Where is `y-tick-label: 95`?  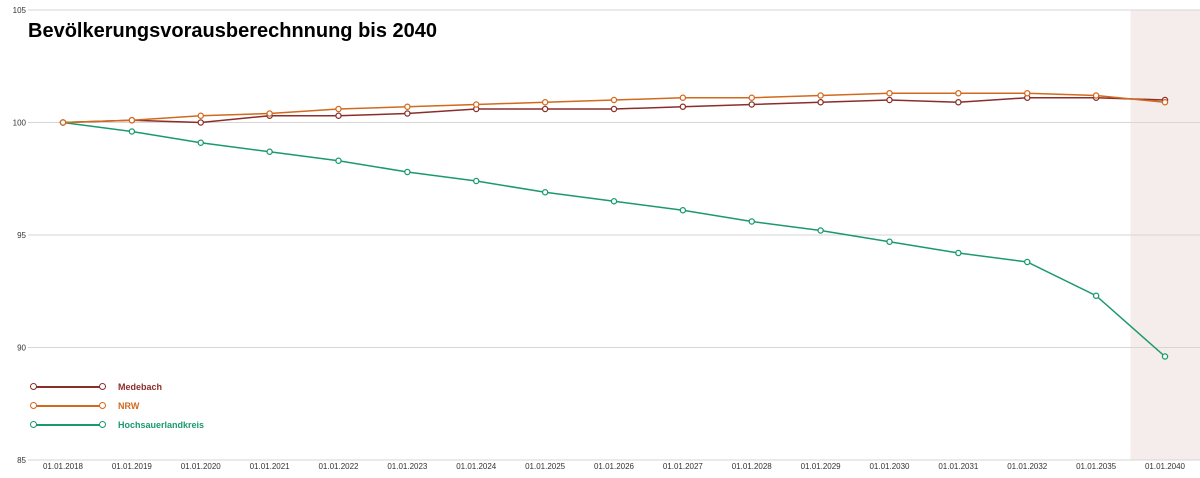 y-tick-label: 95 is located at coordinates (21, 235).